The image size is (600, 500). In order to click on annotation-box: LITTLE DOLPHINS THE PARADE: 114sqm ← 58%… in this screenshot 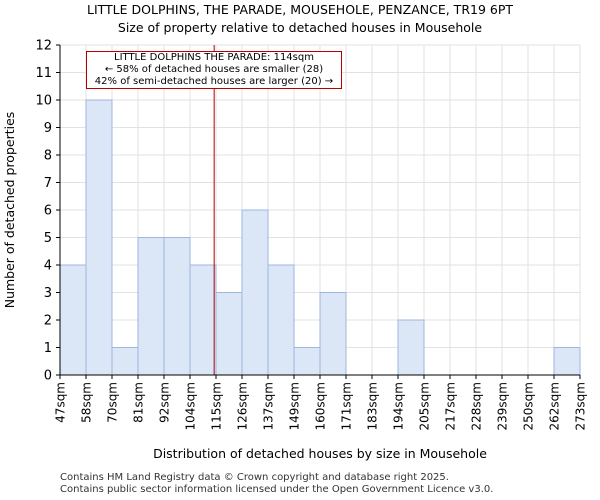, I will do `click(214, 70)`.